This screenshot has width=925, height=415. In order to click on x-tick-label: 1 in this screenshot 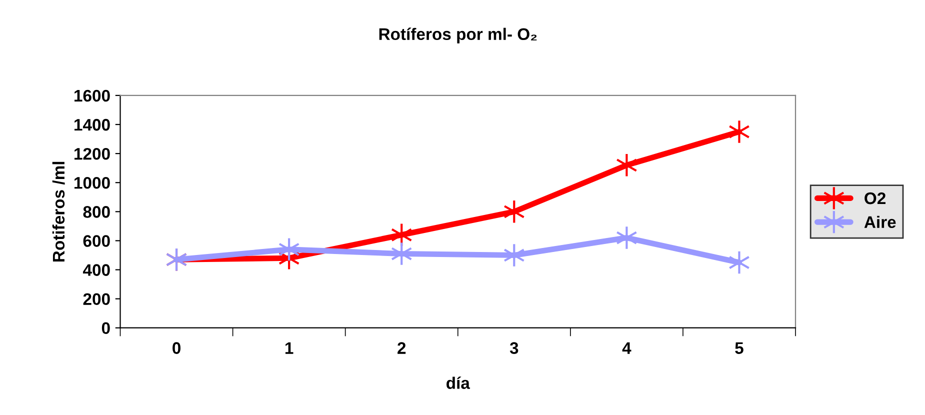, I will do `click(289, 348)`.